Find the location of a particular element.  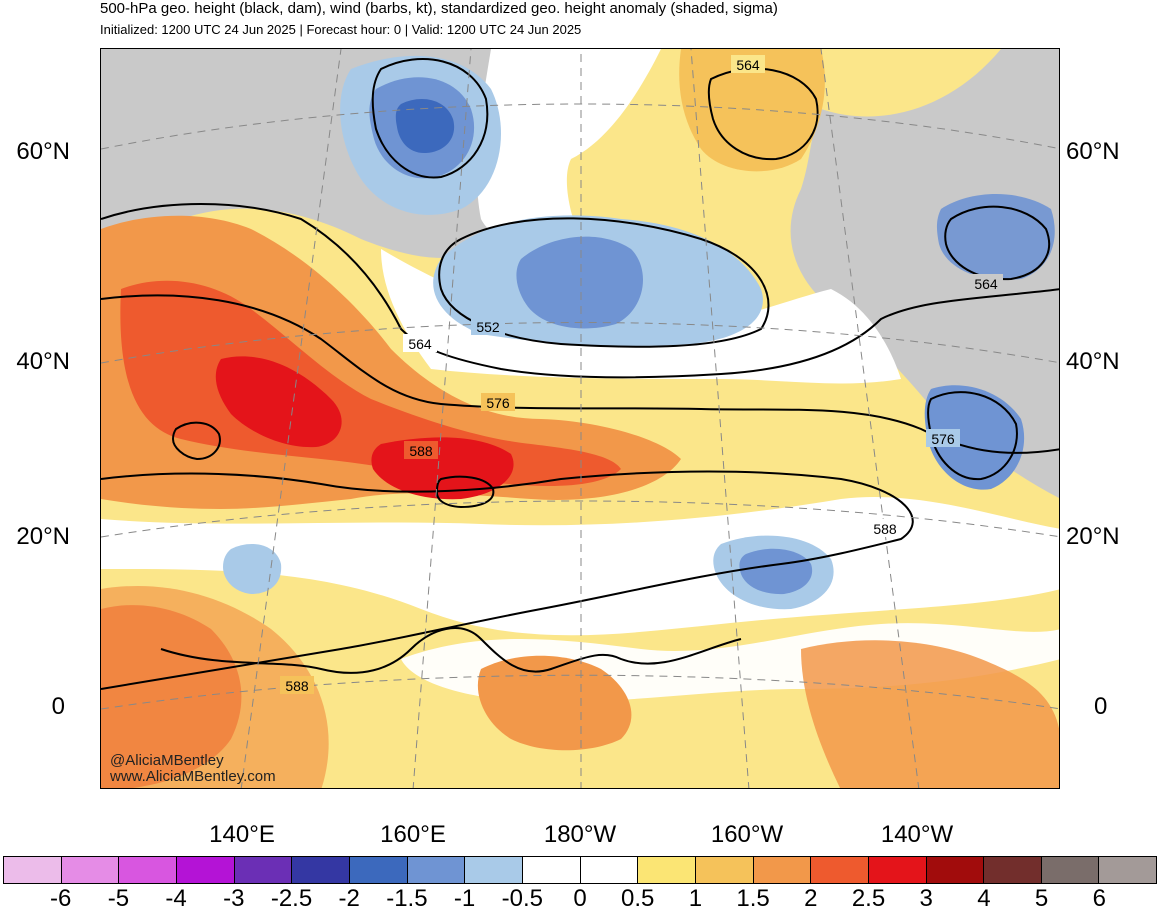

contour-label-552: 552 is located at coordinates (488, 327).